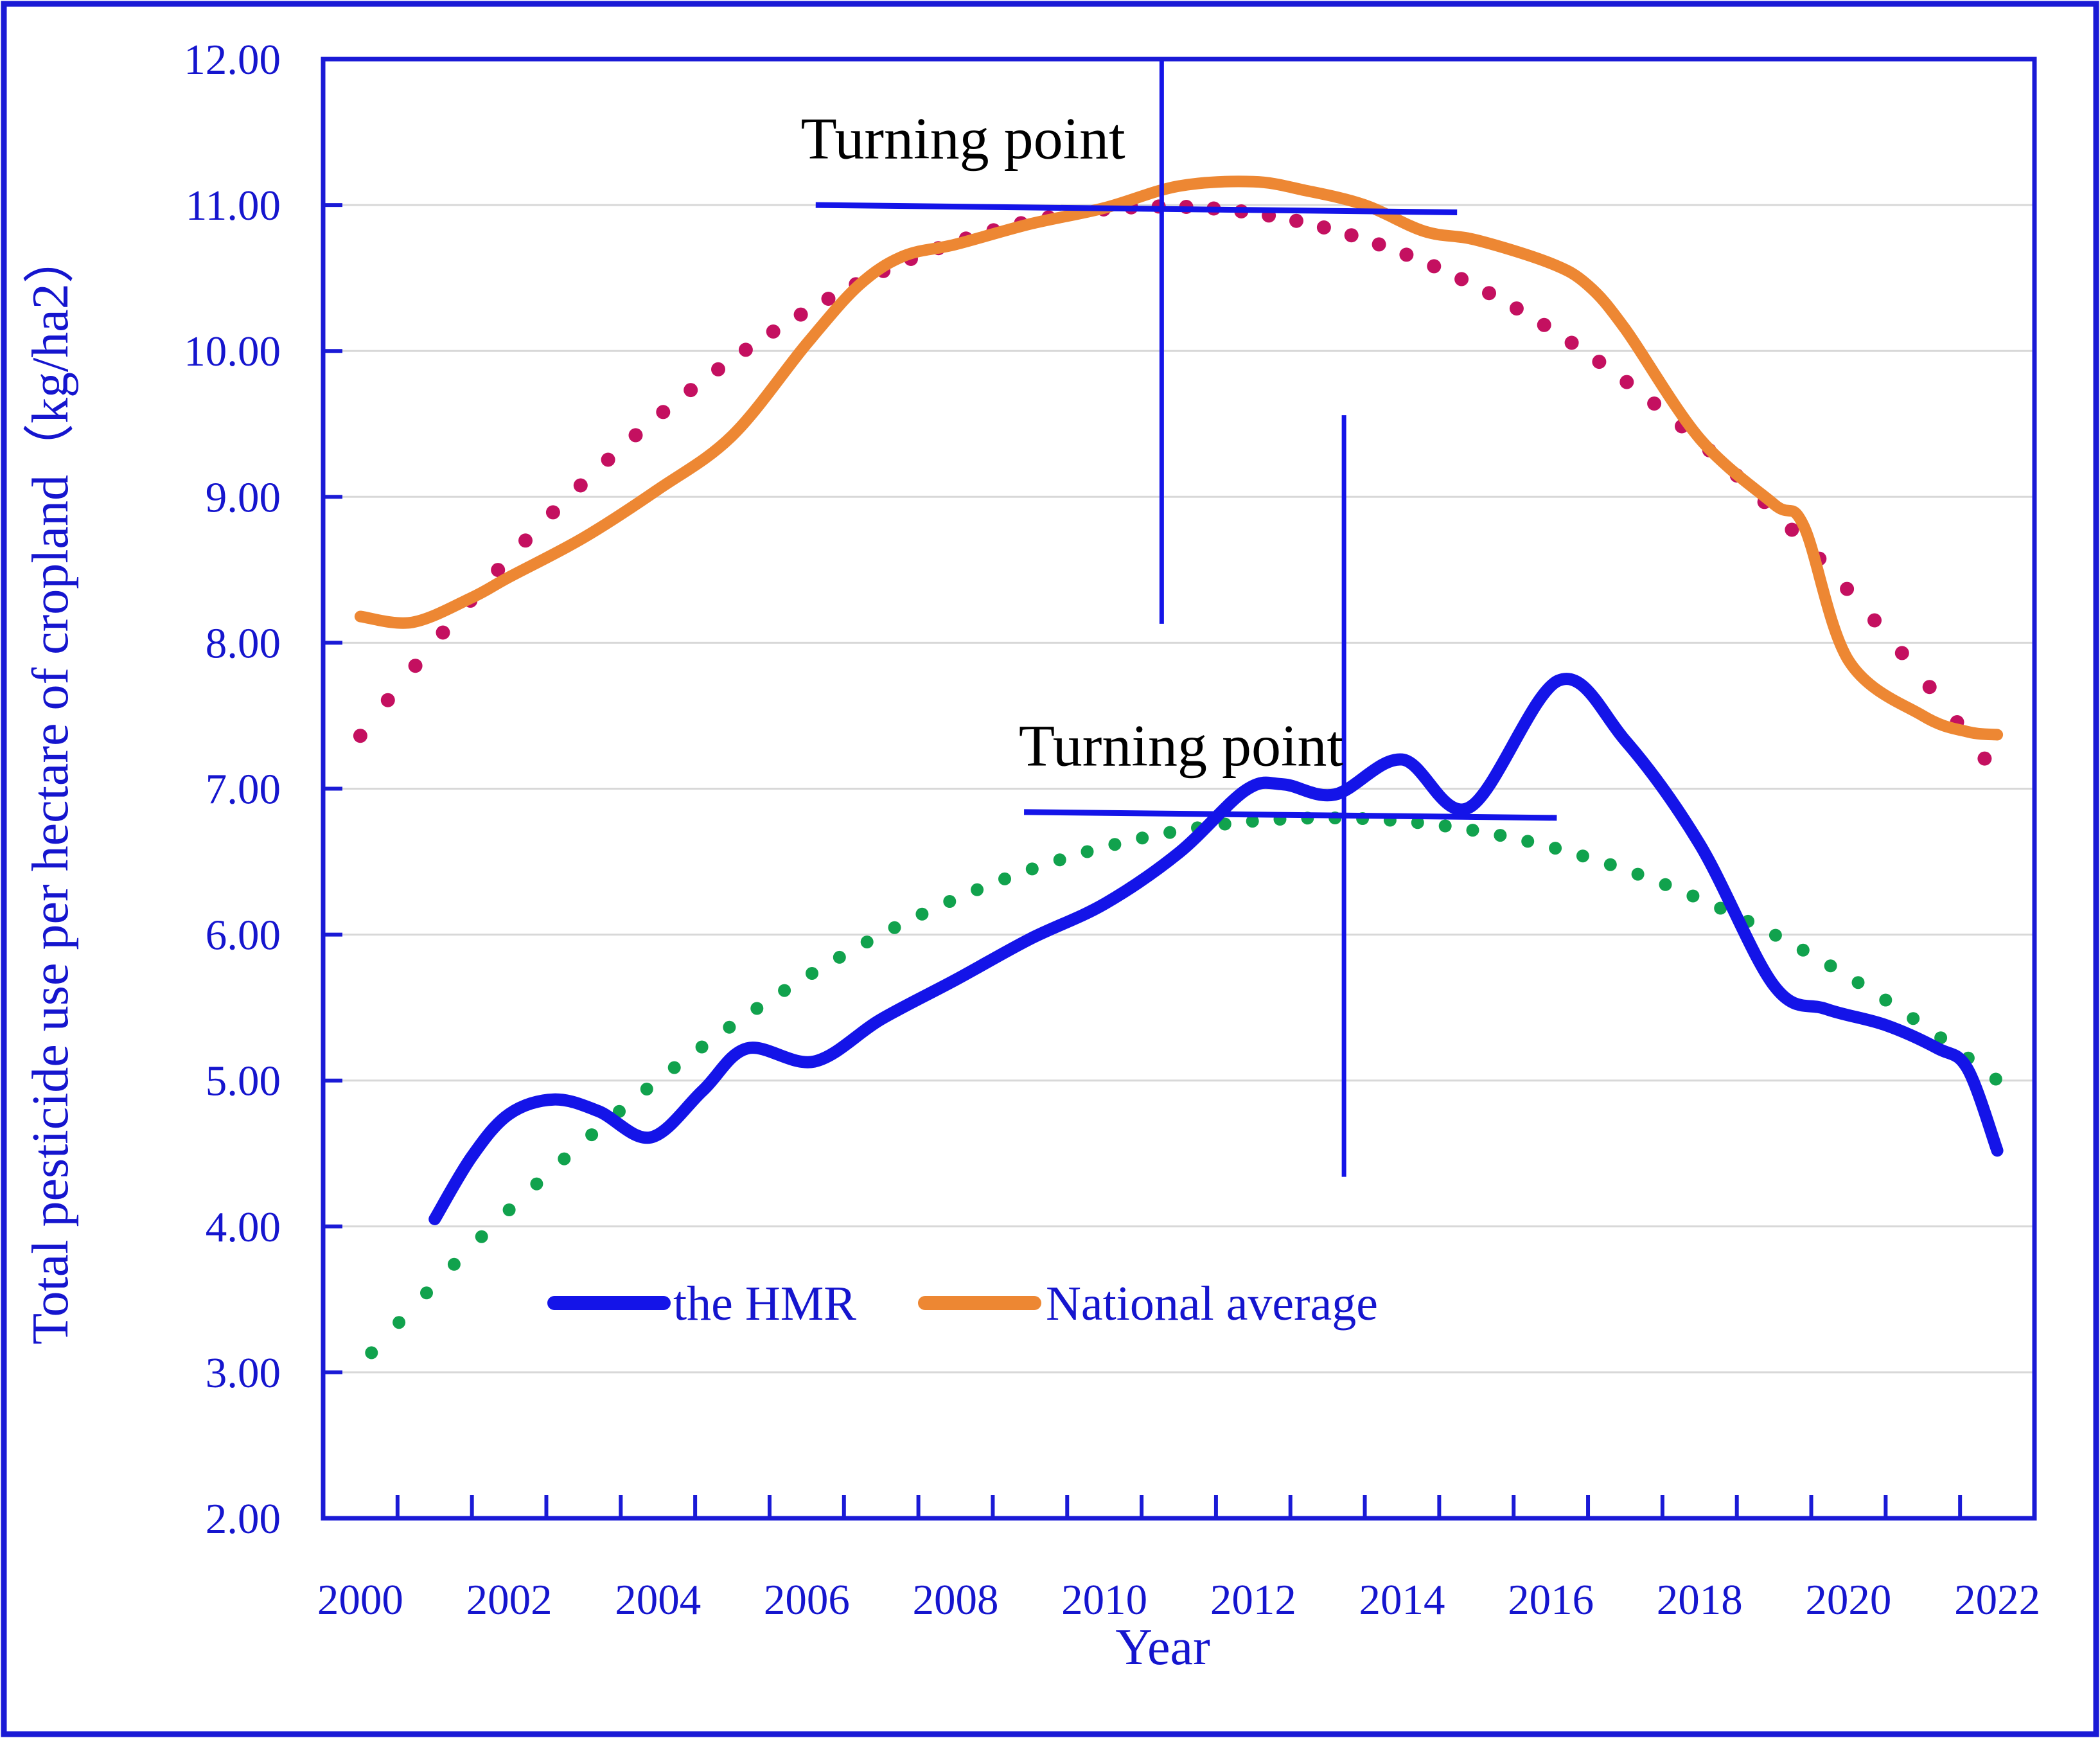  Describe the element at coordinates (1551, 1600) in the screenshot. I see `x-tick-label: 2016` at that location.